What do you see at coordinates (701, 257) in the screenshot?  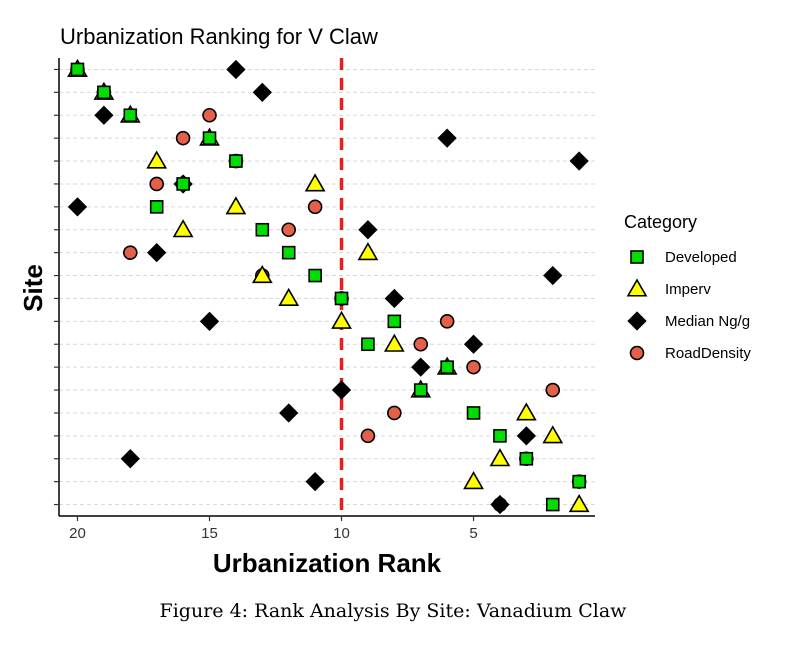 I see `legend-label: Developed` at bounding box center [701, 257].